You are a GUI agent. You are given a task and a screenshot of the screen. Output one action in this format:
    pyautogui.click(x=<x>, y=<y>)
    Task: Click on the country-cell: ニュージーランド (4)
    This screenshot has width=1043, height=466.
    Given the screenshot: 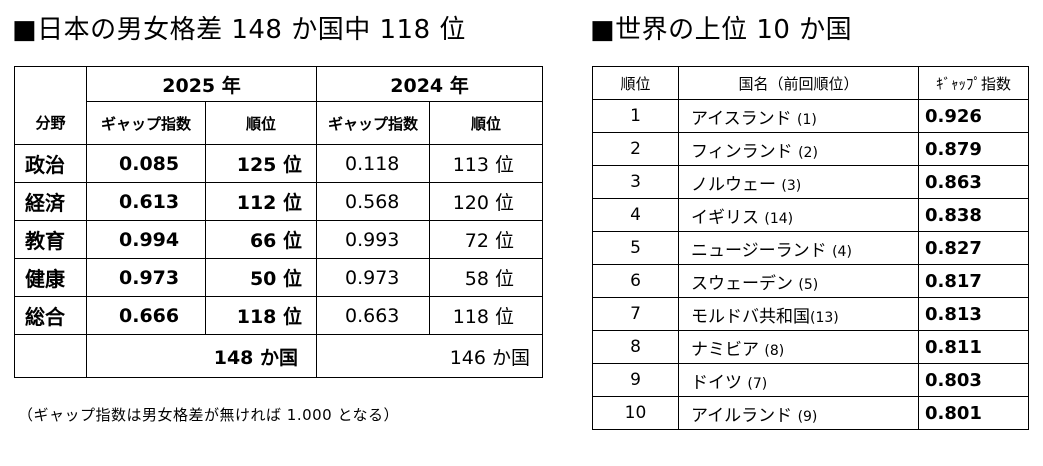 What is the action you would take?
    pyautogui.click(x=798, y=248)
    